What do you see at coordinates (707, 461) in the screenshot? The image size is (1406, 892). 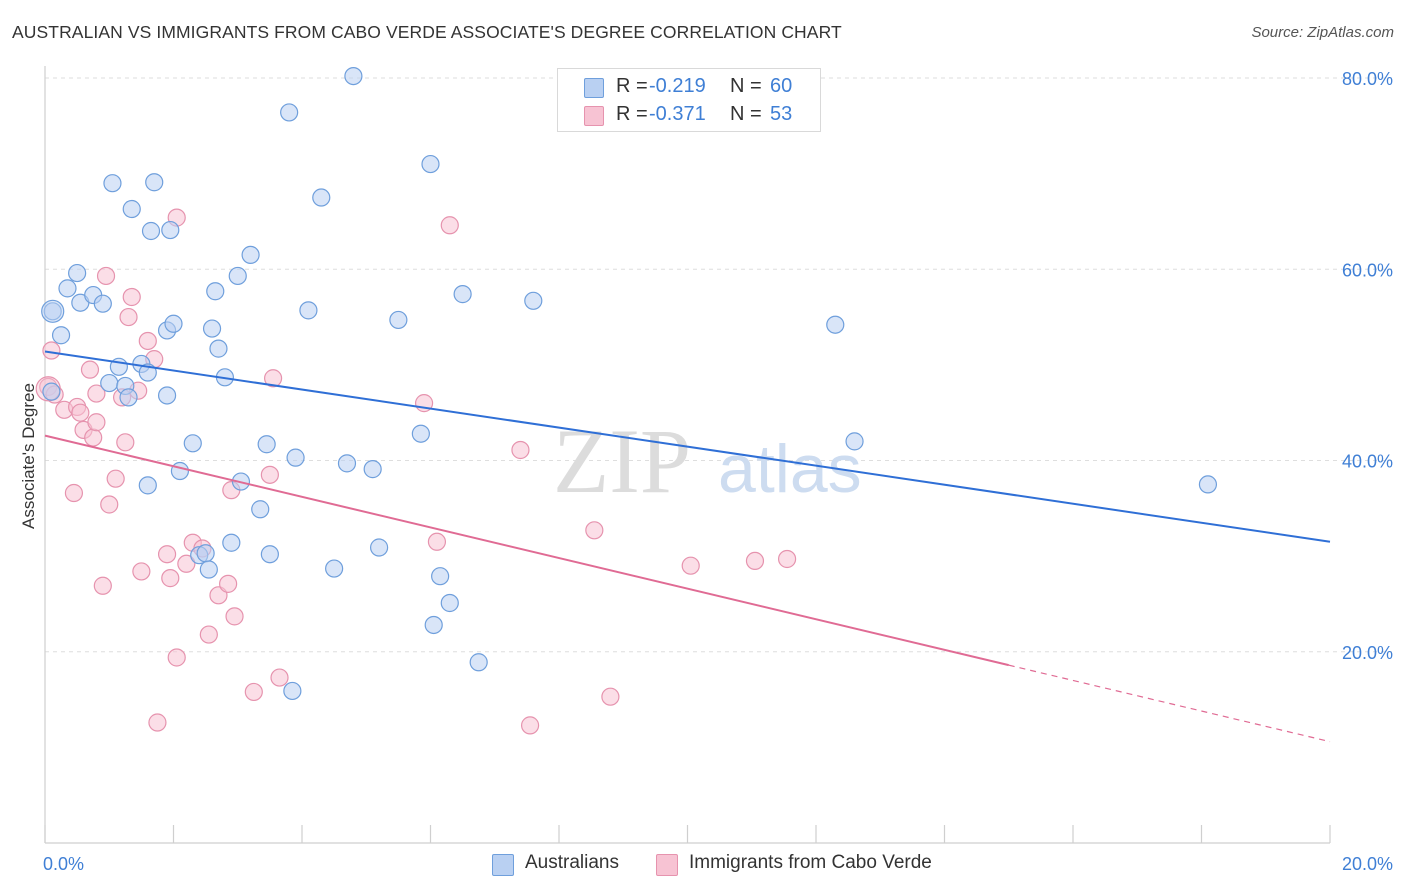 I see `watermark: ZIP atlas` at bounding box center [707, 461].